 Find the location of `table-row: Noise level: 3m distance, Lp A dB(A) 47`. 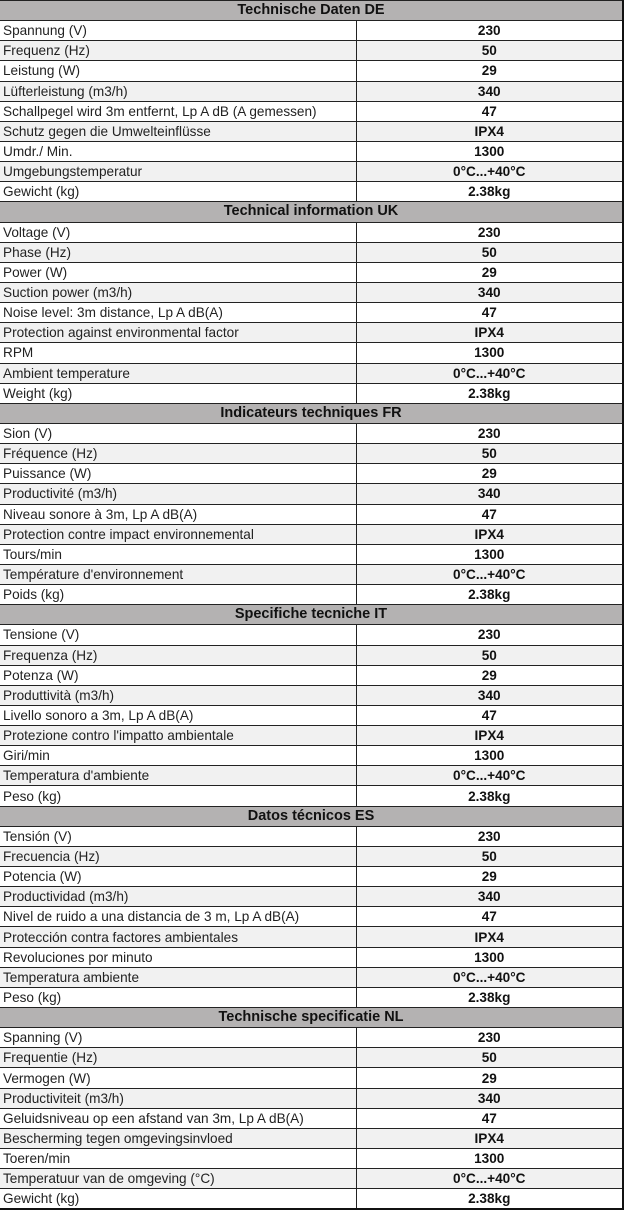

table-row: Noise level: 3m distance, Lp A dB(A) 47 is located at coordinates (312, 313).